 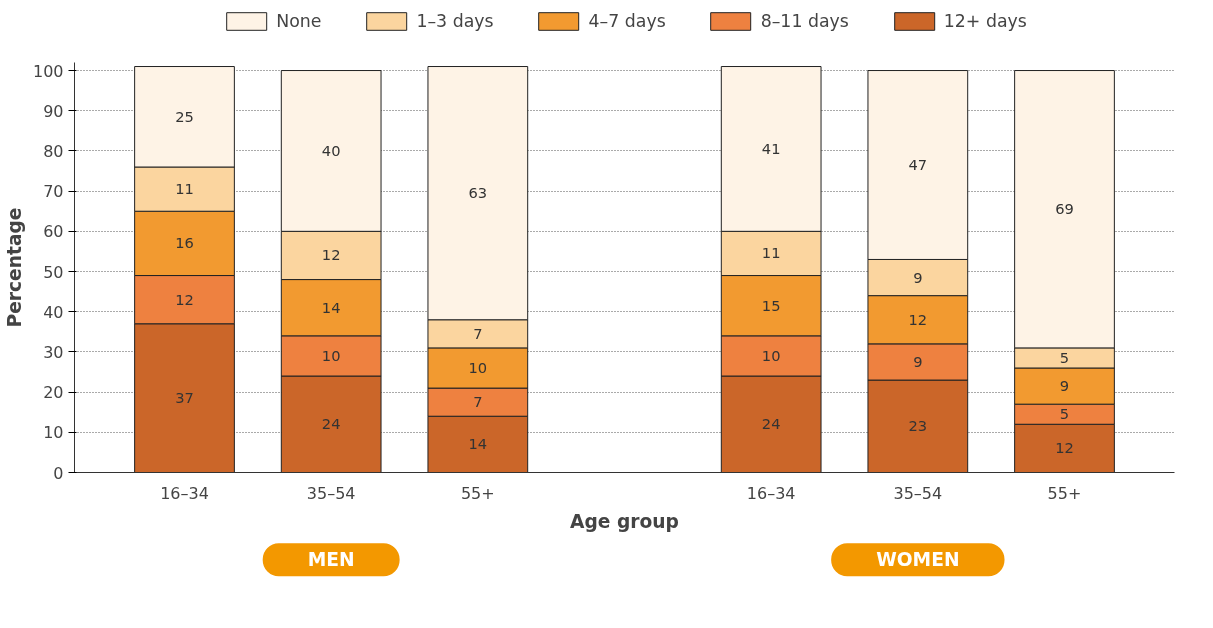 I want to click on legend-label: 1–3 days, so click(x=455, y=21).